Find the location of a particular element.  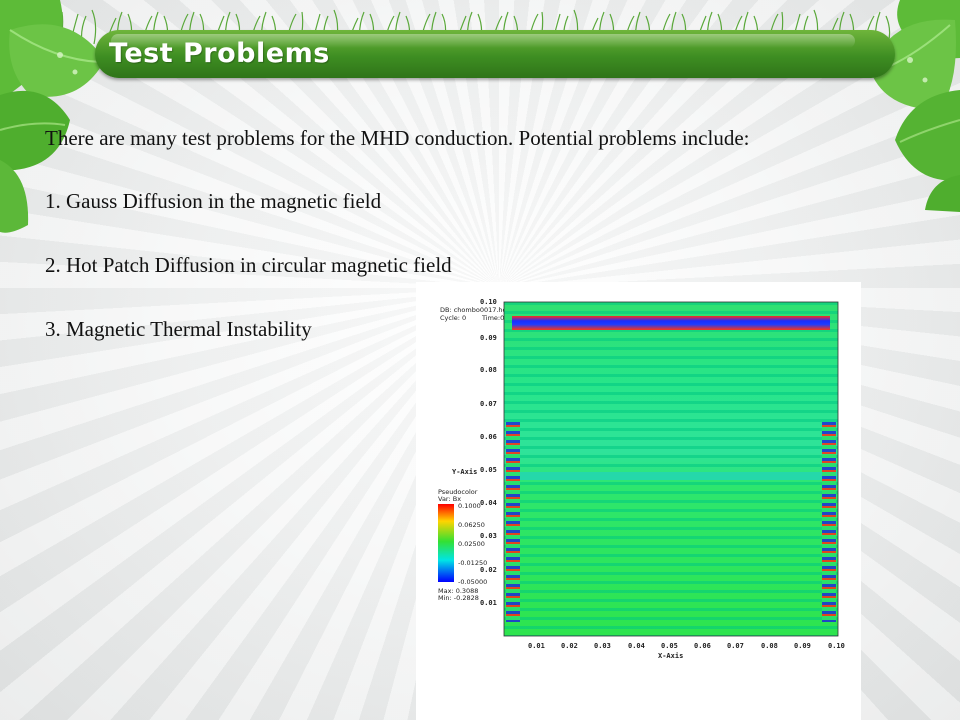

list-item: 3. Magnetic Thermal Instability is located at coordinates (178, 329).